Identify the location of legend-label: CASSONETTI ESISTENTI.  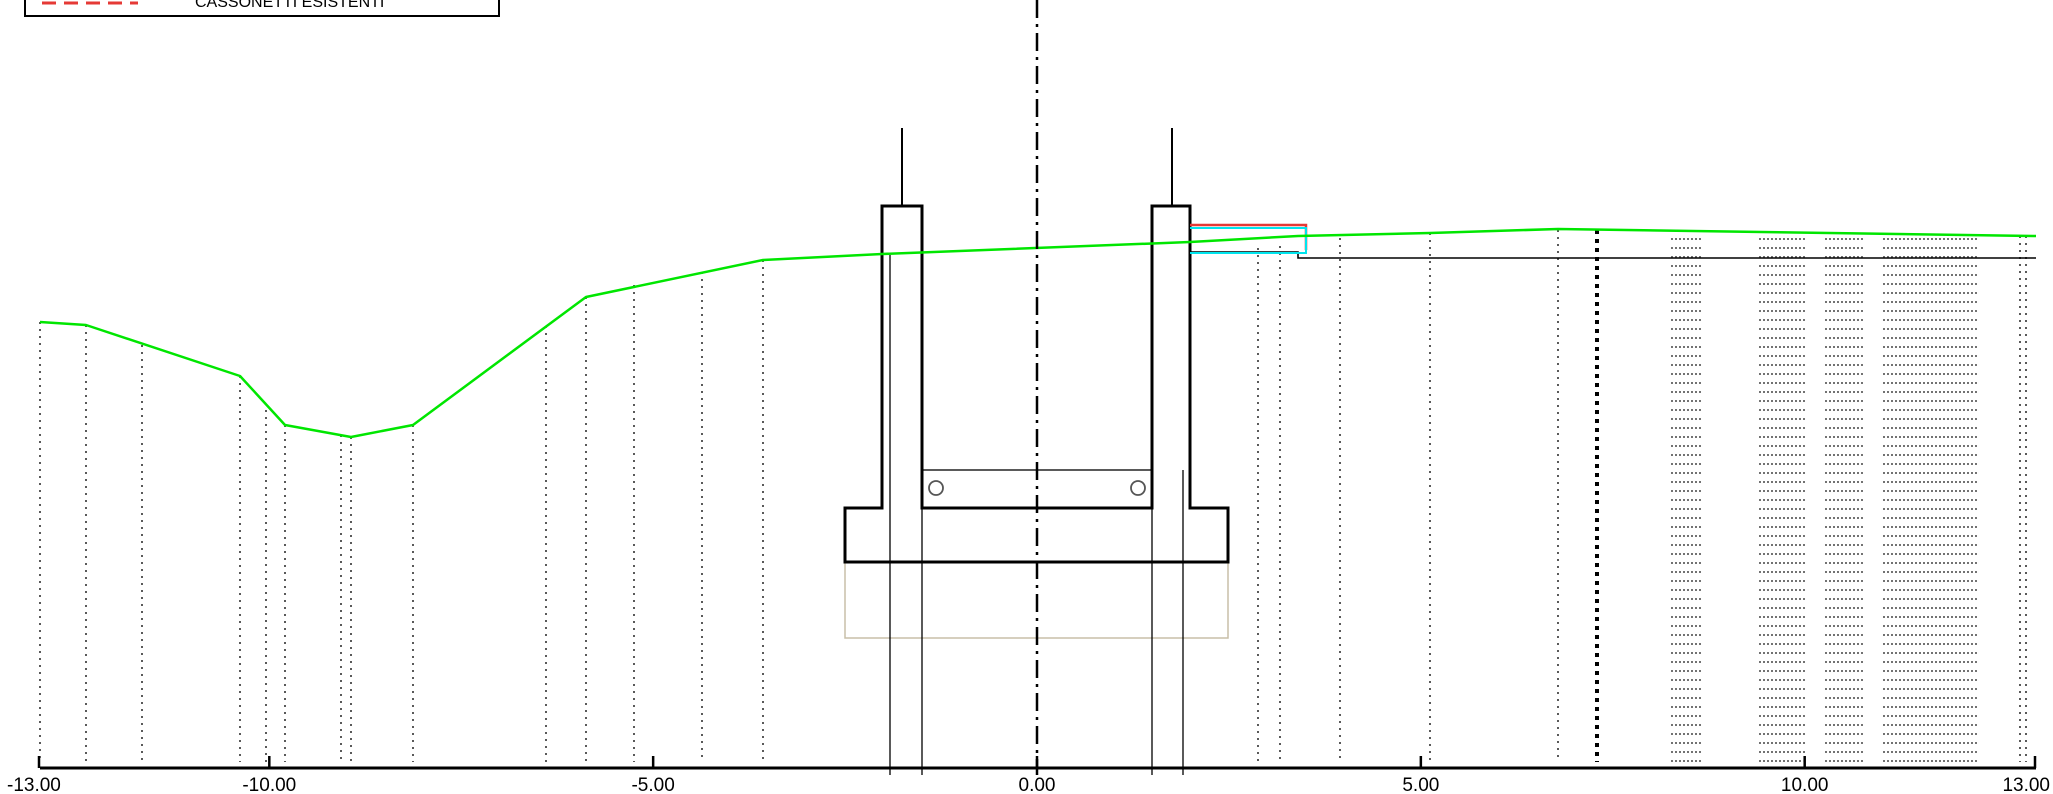
(289, 5).